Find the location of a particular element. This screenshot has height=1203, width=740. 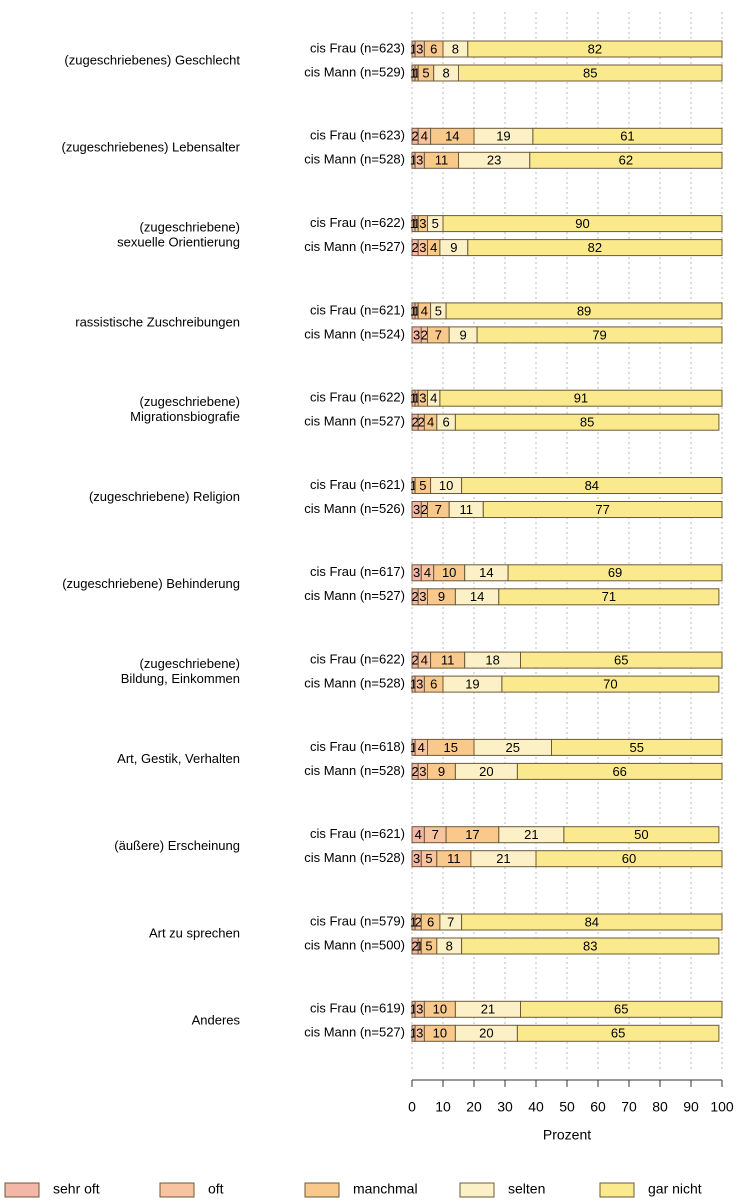

value-label: 11 is located at coordinates (448, 660).